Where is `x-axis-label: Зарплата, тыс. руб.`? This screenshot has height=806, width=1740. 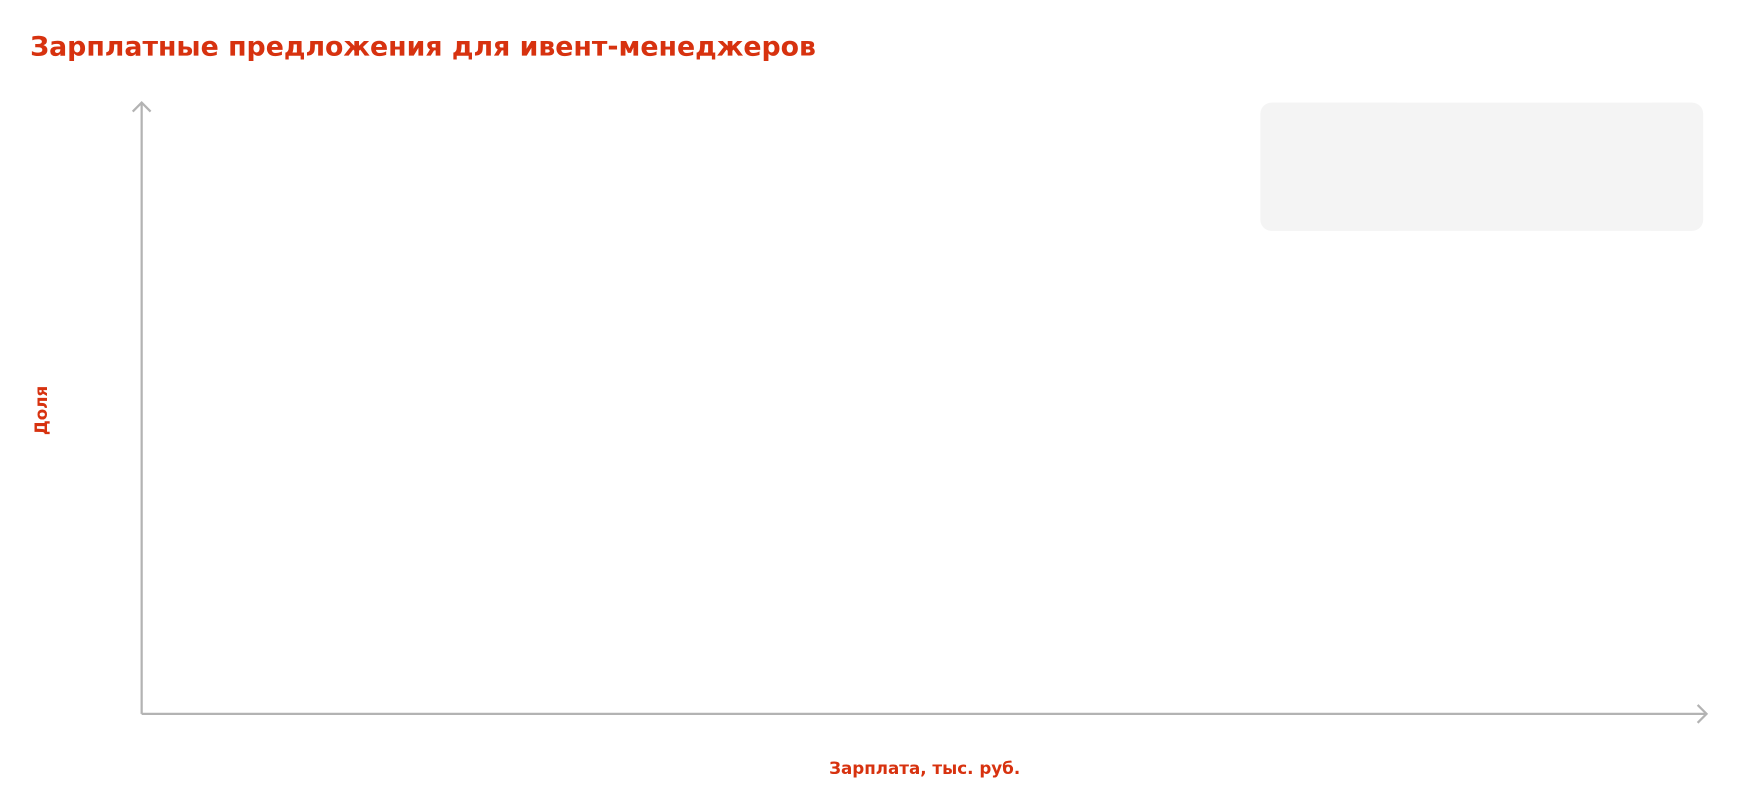
x-axis-label: Зарплата, тыс. руб. is located at coordinates (924, 768).